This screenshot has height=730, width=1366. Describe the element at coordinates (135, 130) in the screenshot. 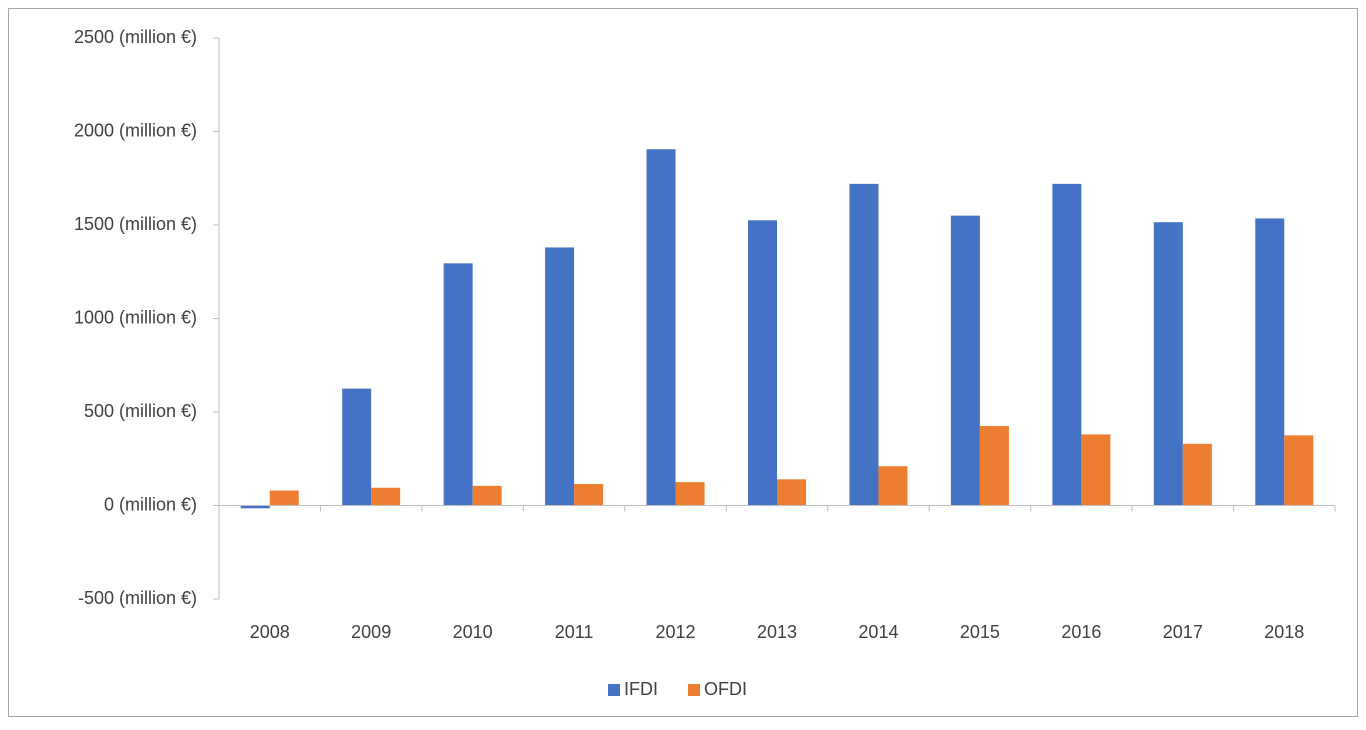

I see `y-tick-label: 2000 (million €)` at that location.